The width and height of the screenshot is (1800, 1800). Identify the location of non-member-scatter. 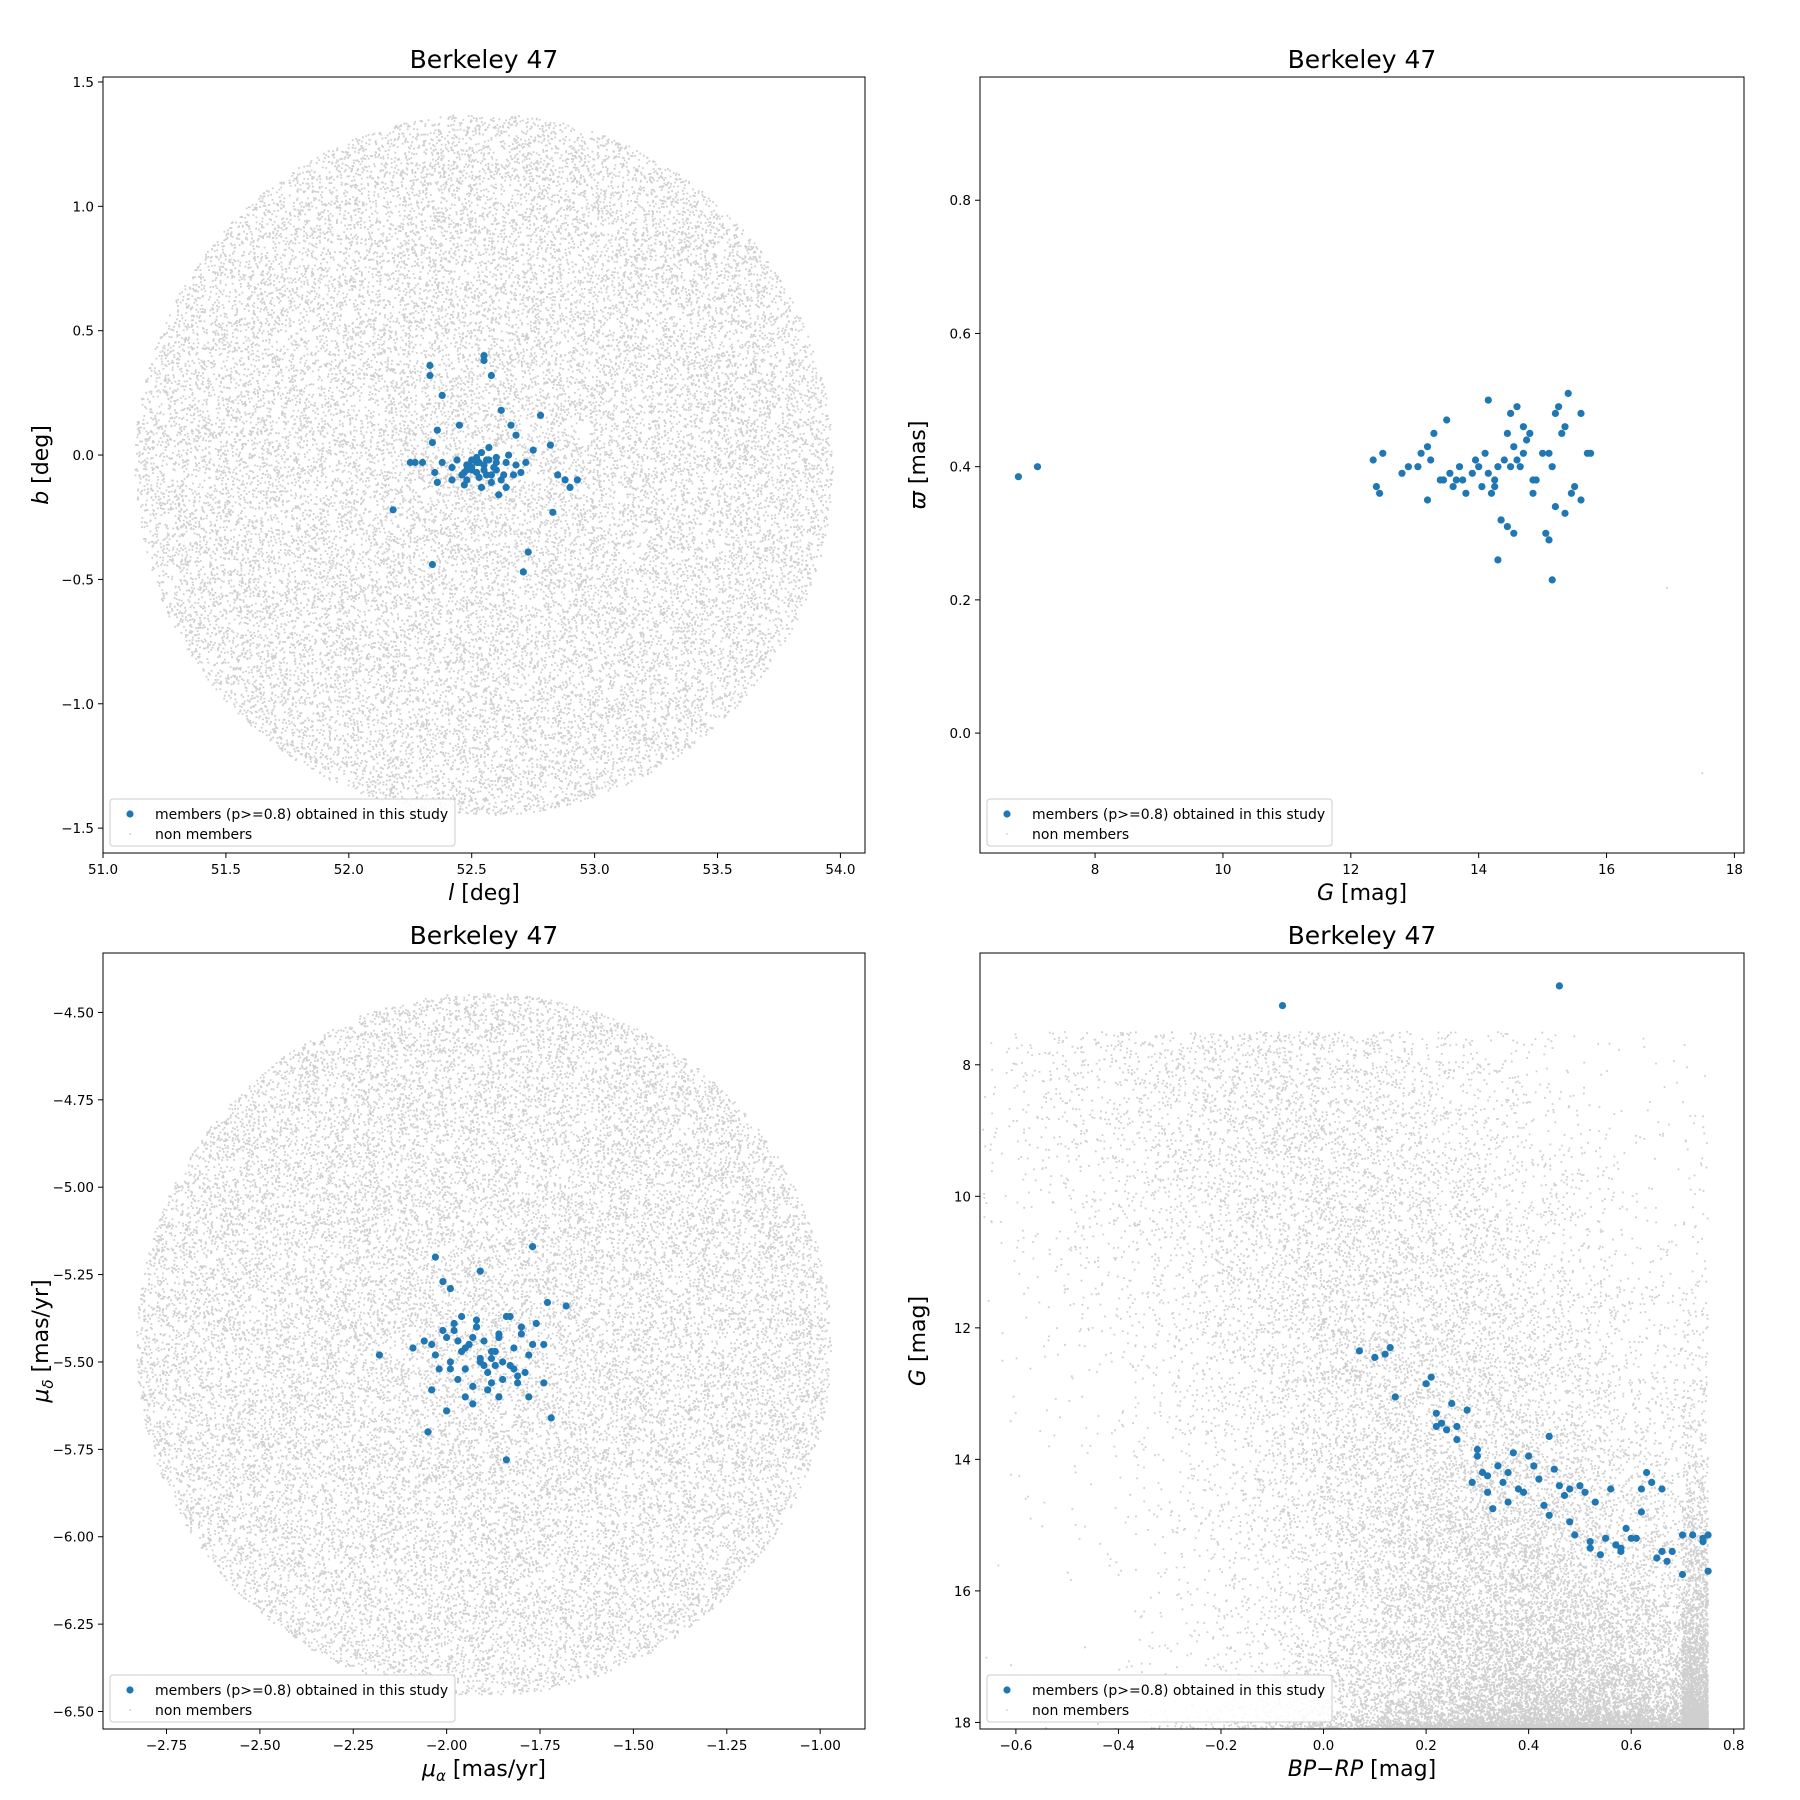
(1685, 680).